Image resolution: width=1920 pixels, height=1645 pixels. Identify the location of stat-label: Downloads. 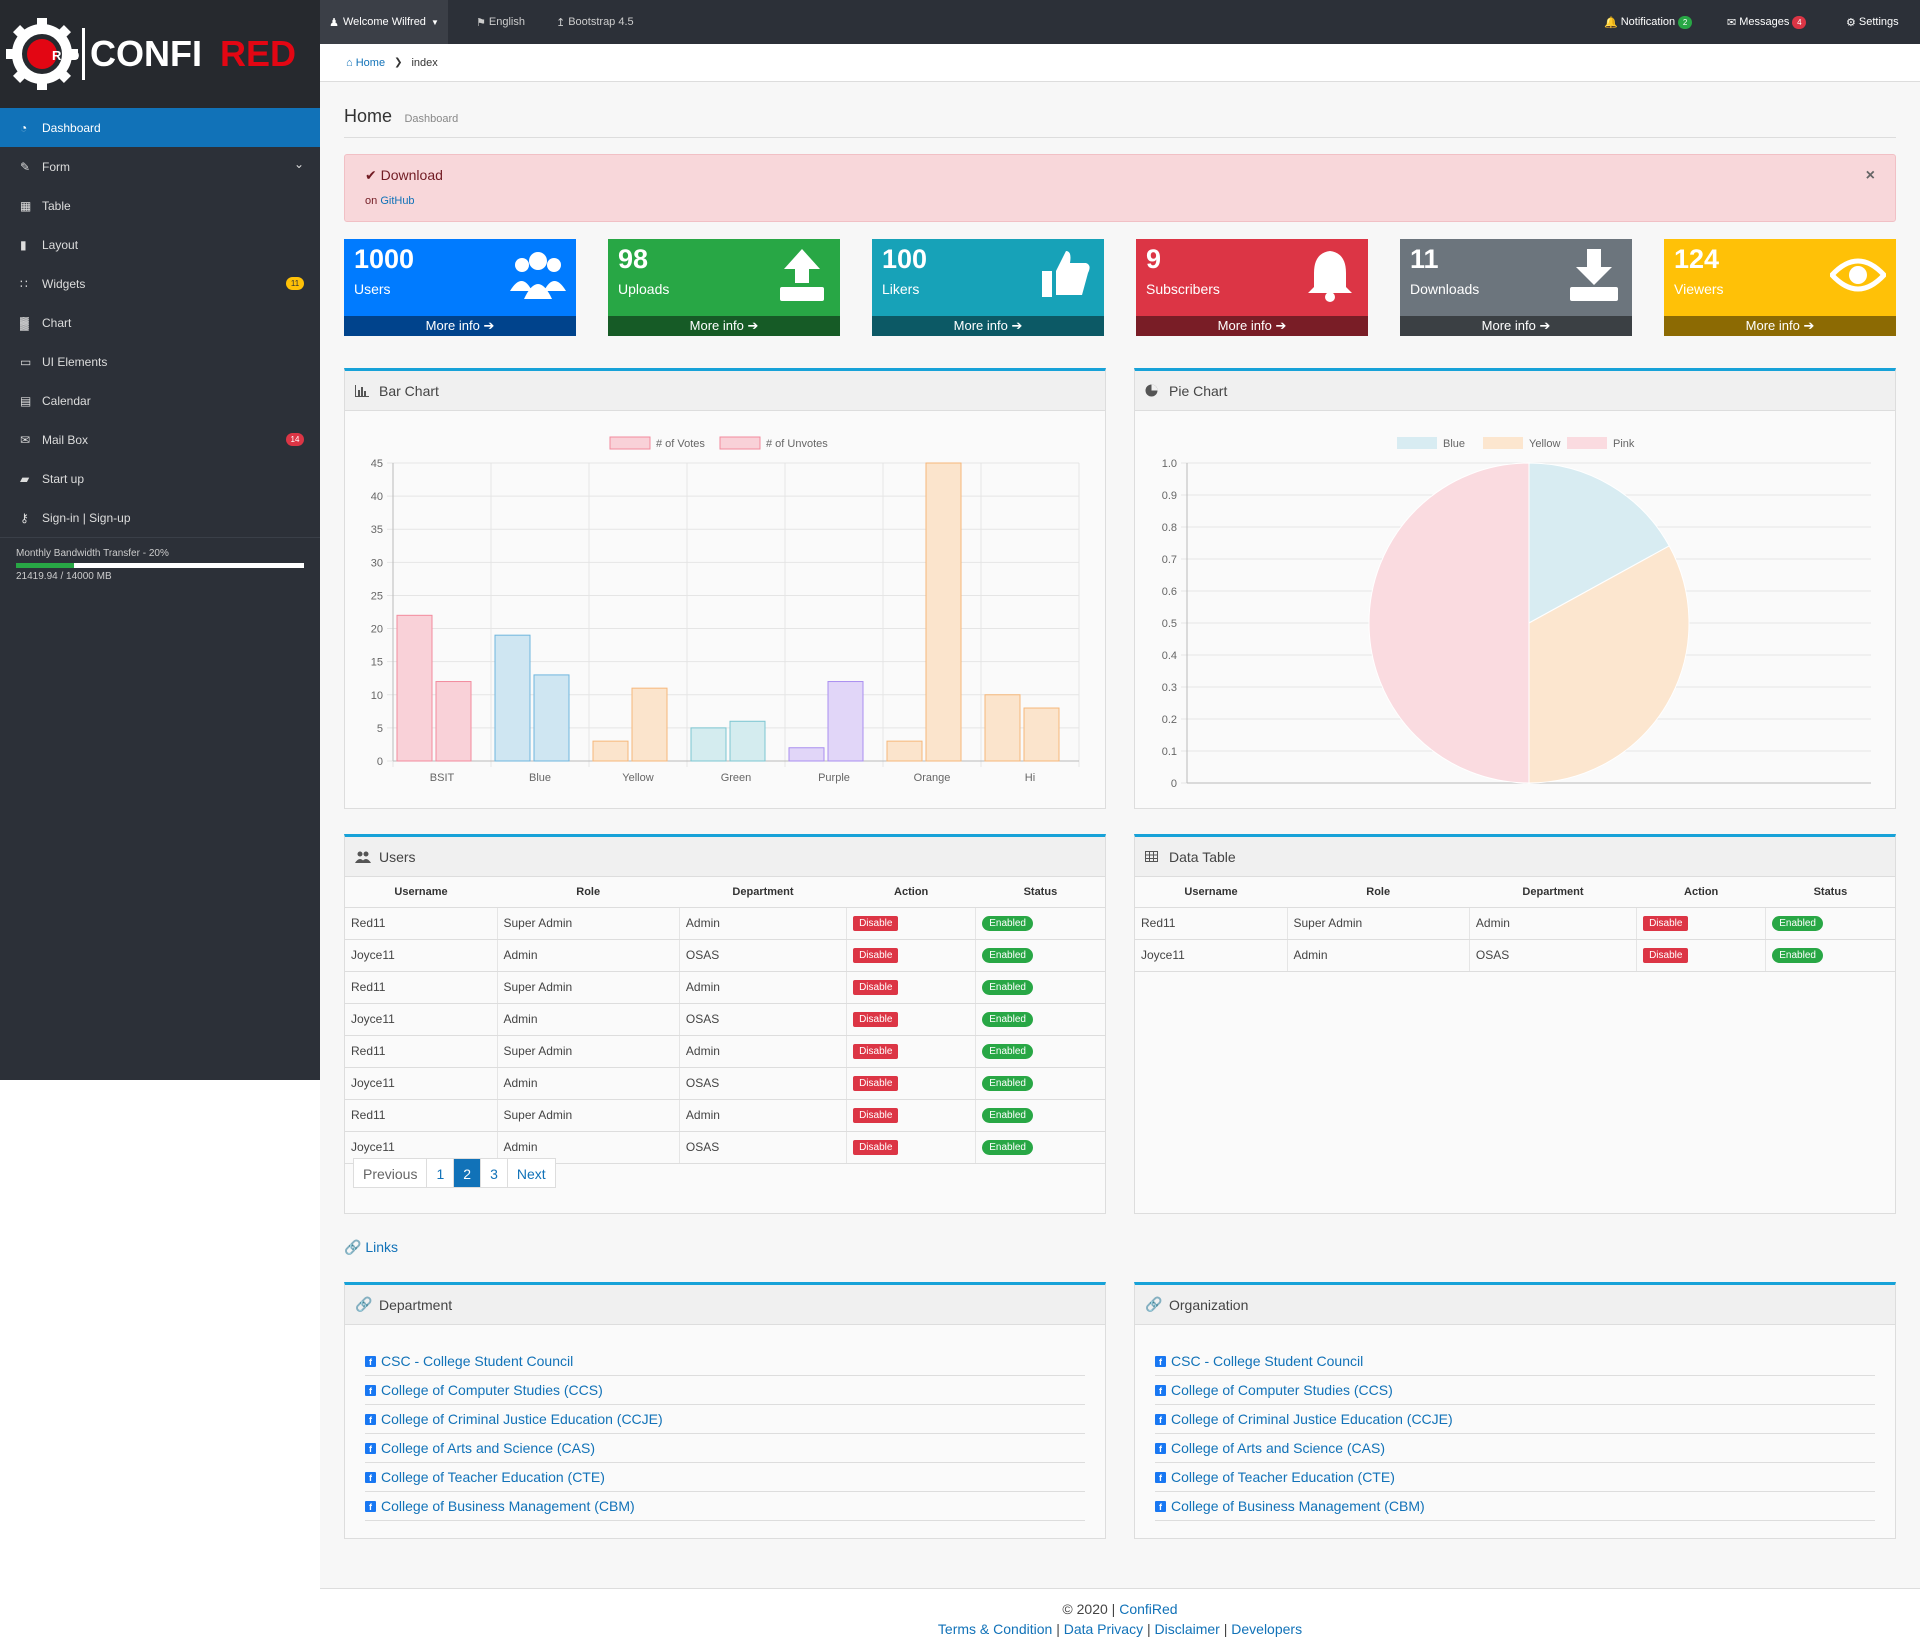
(1445, 289).